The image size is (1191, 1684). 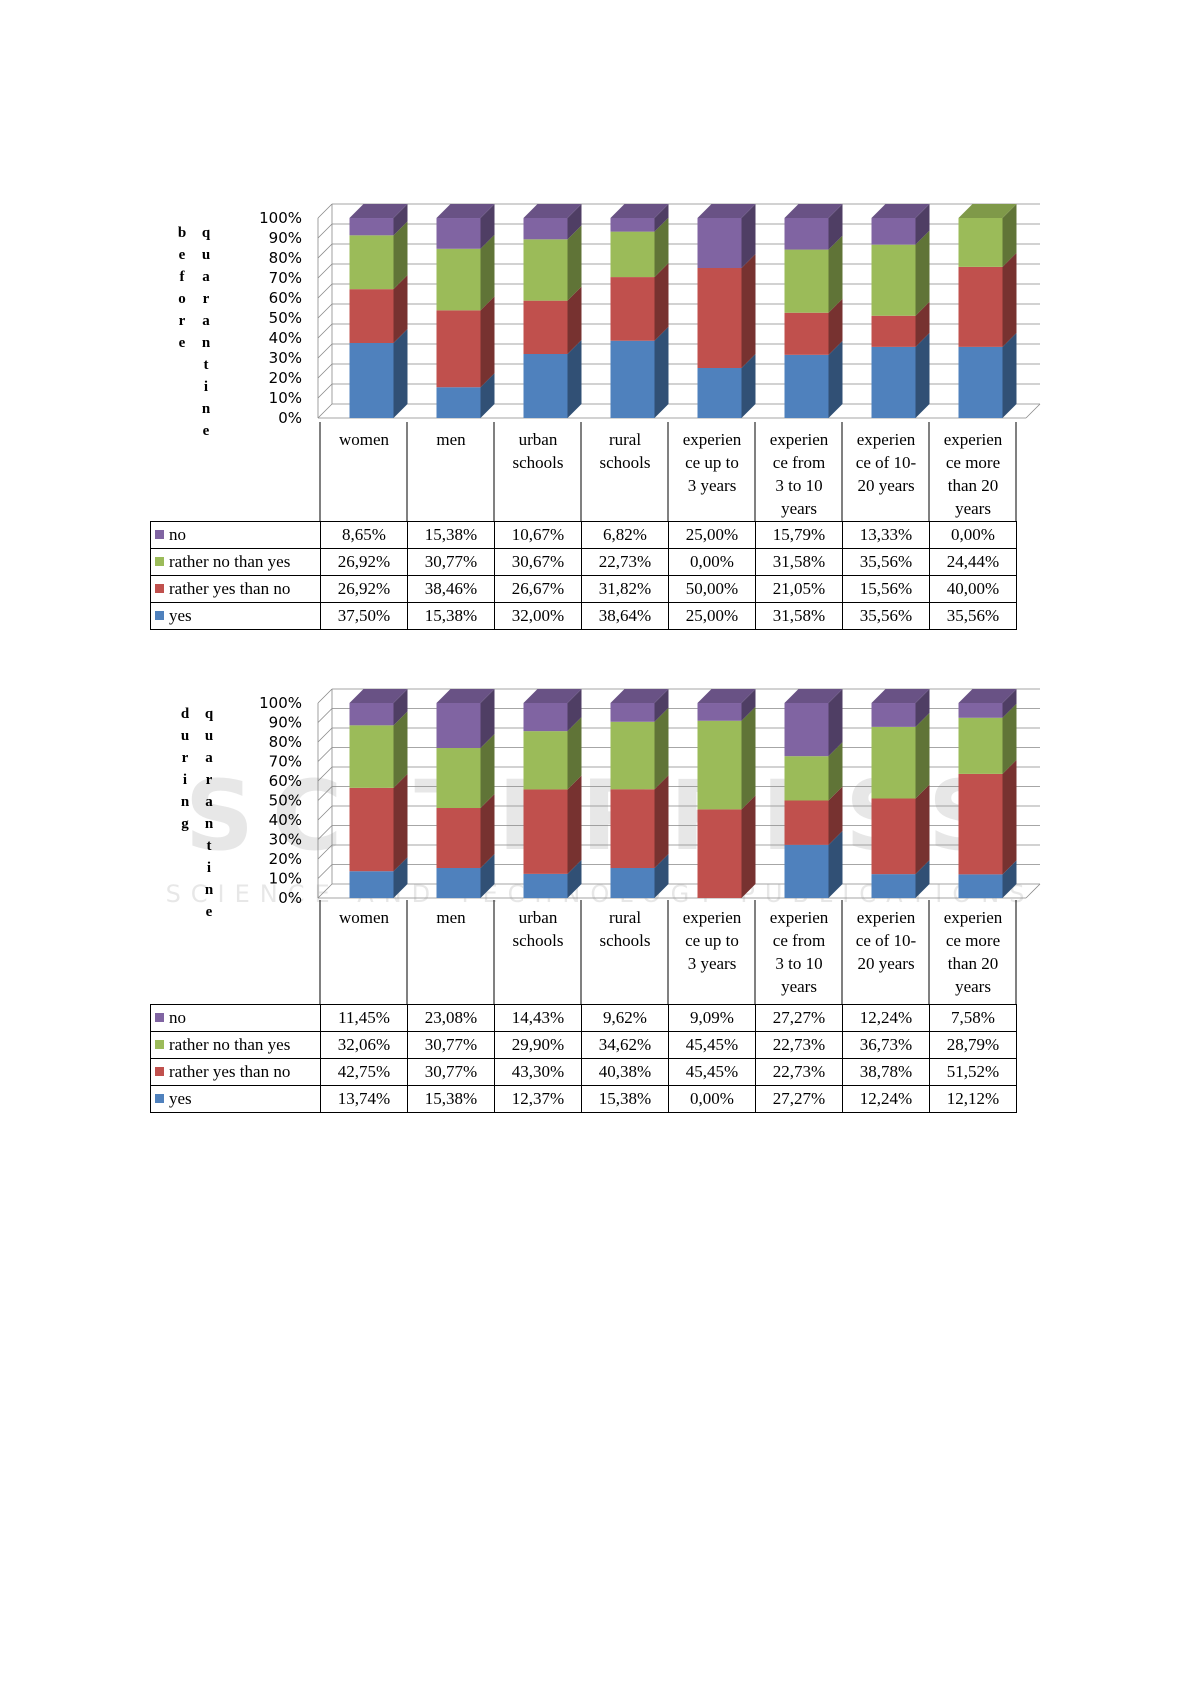 What do you see at coordinates (285, 298) in the screenshot?
I see `y-tick-label: 60%` at bounding box center [285, 298].